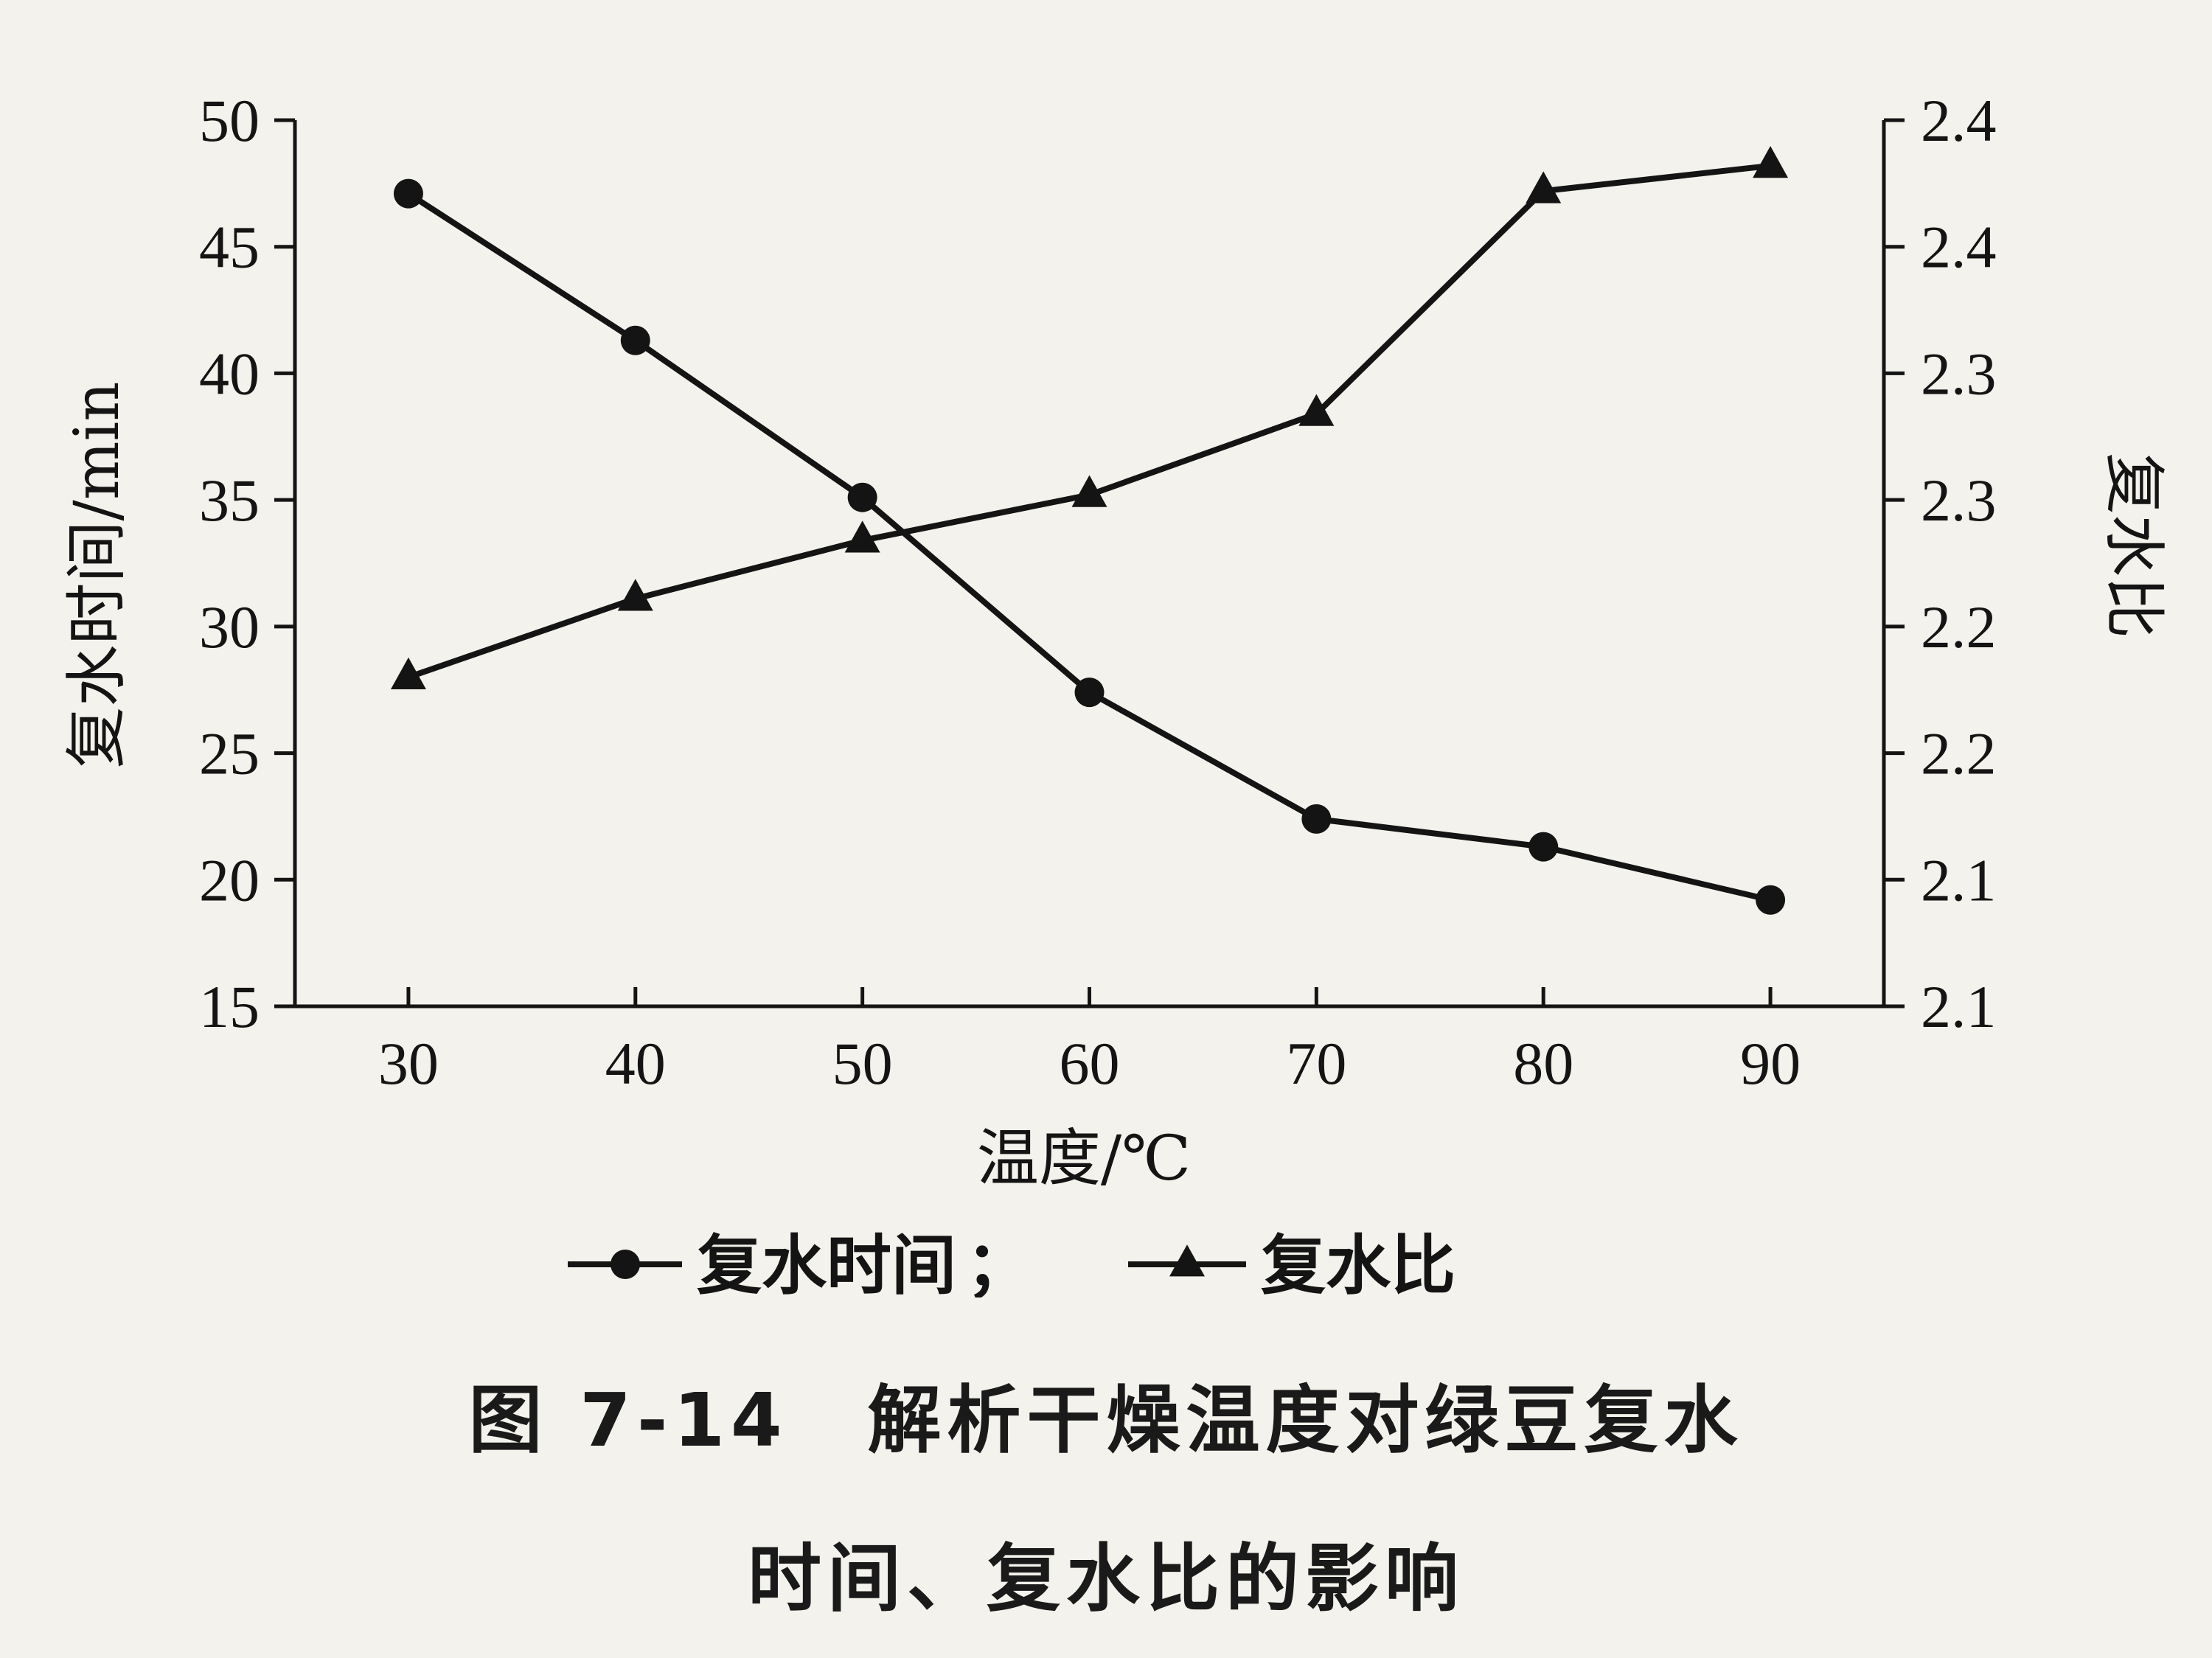 The width and height of the screenshot is (2212, 1658). What do you see at coordinates (1316, 1063) in the screenshot?
I see `x-tick-label: 70` at bounding box center [1316, 1063].